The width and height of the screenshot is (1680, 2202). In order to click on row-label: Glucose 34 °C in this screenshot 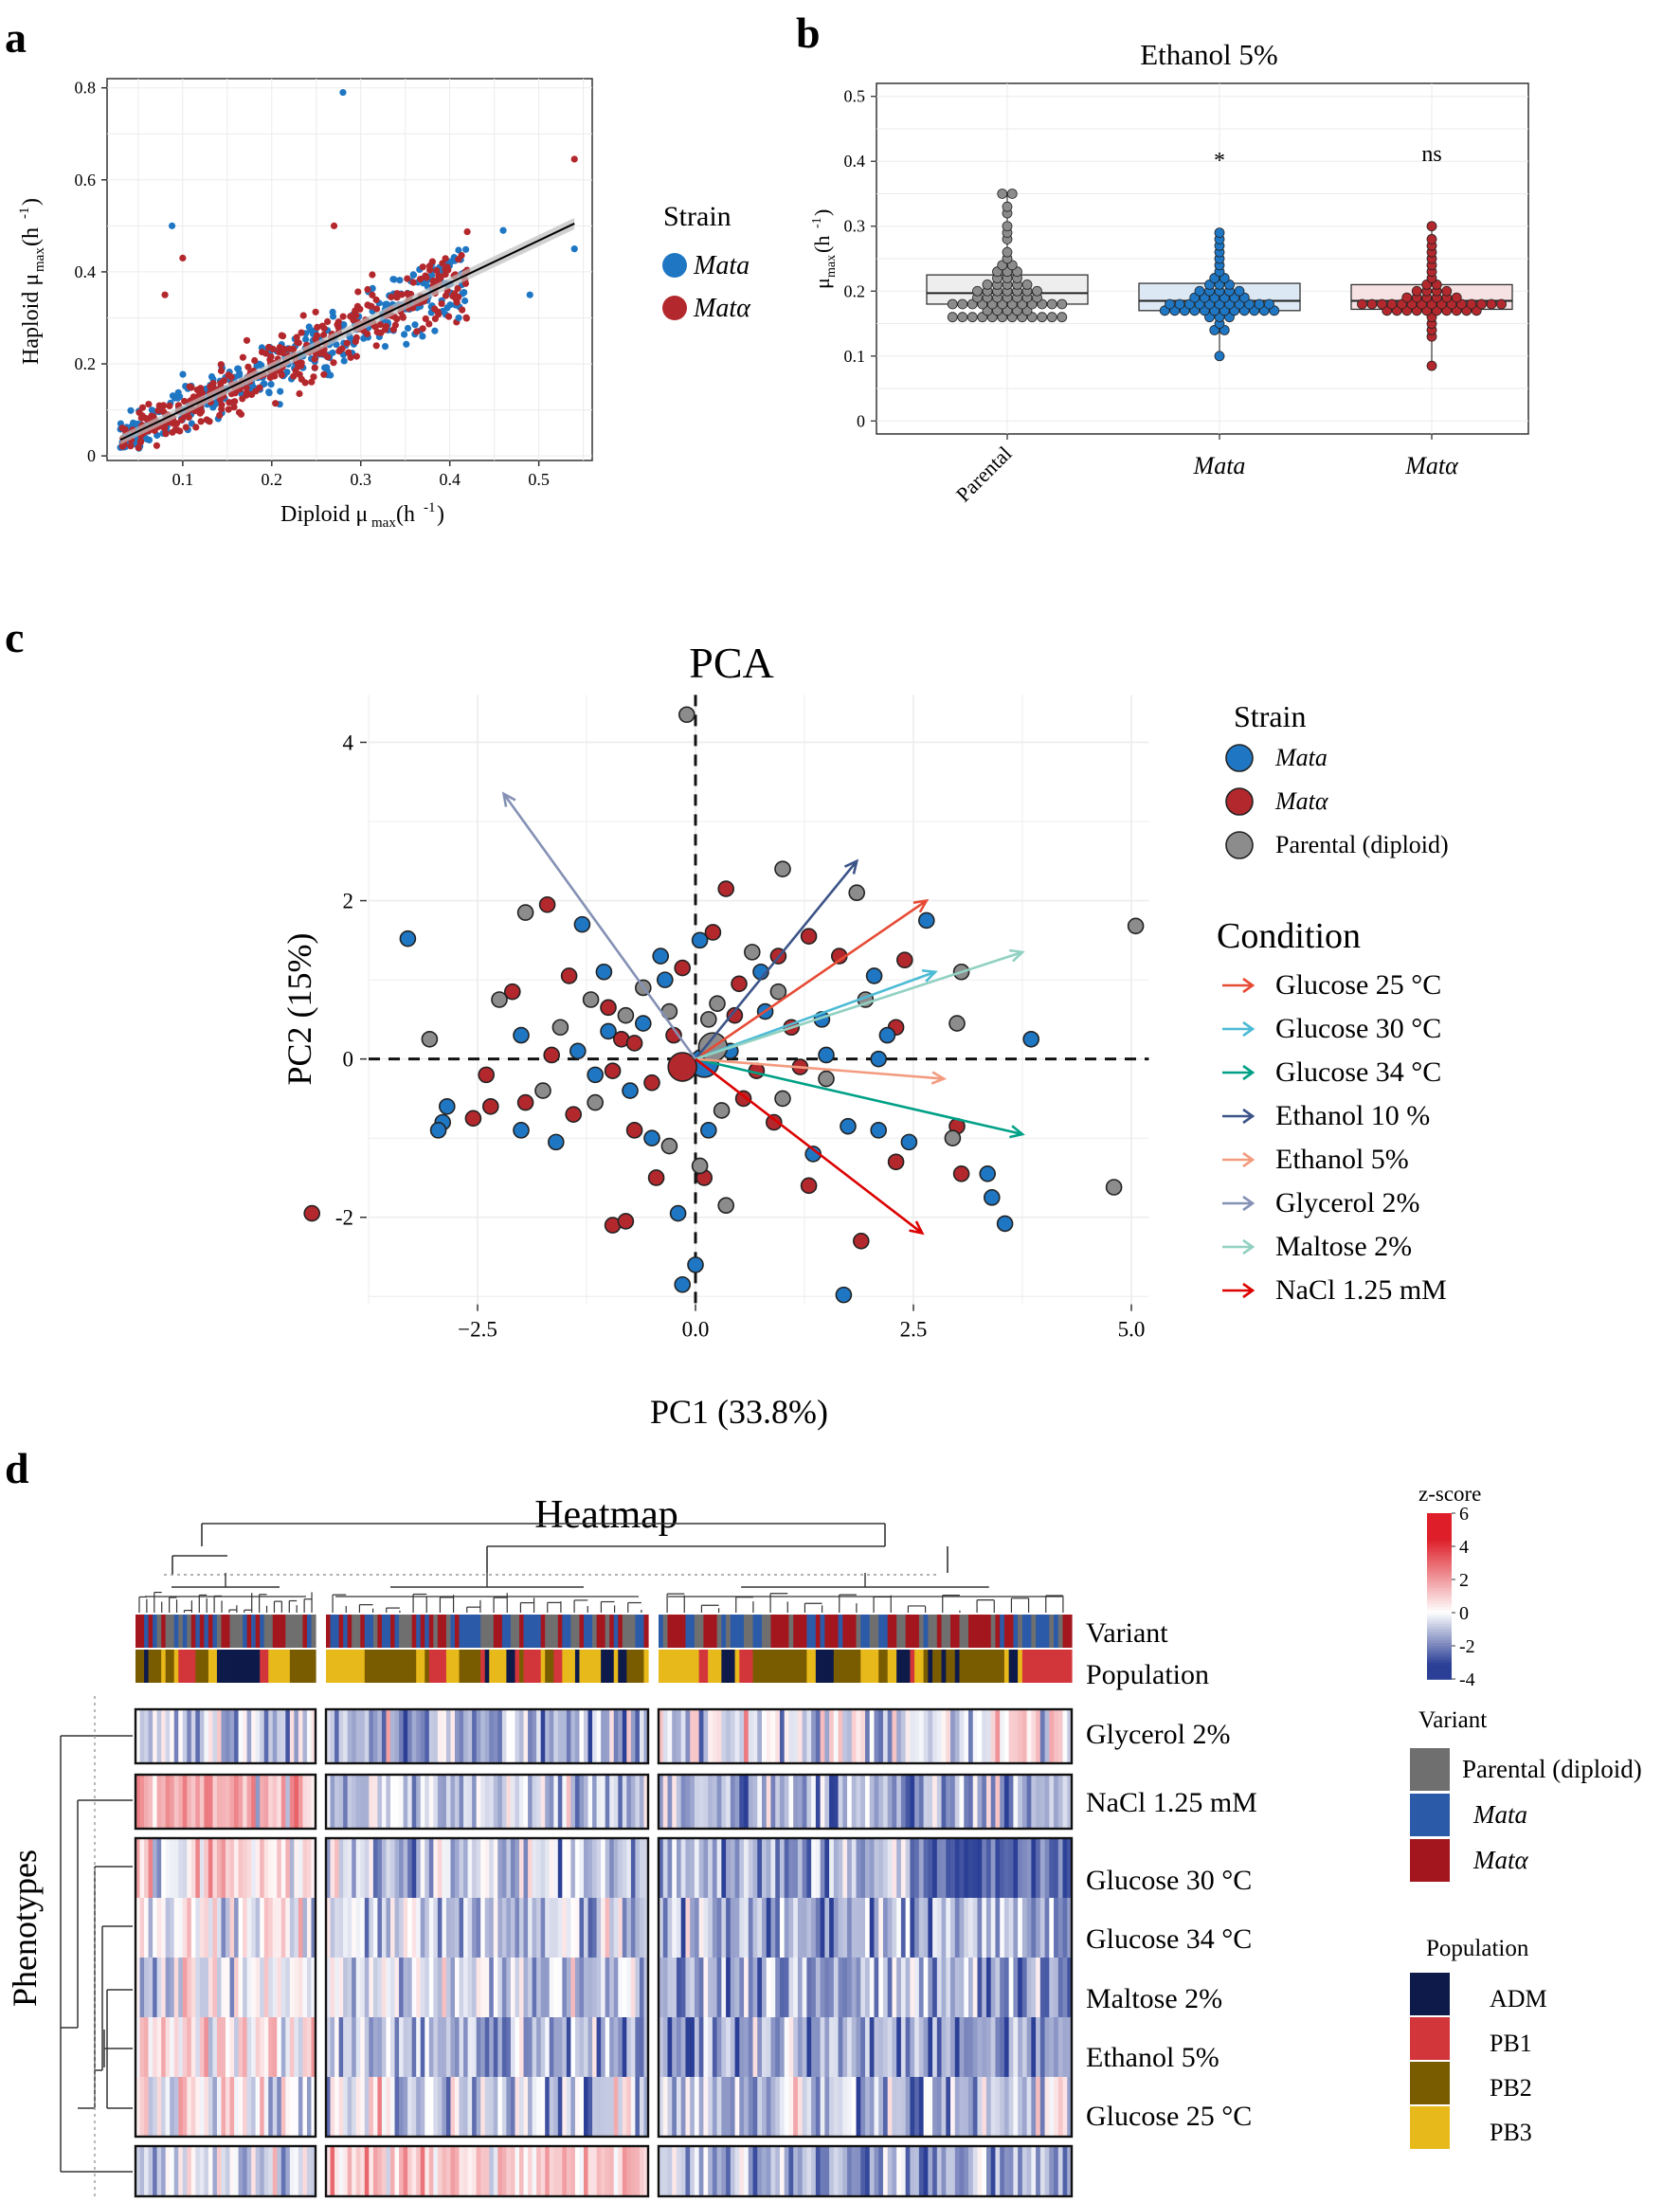, I will do `click(1169, 1939)`.